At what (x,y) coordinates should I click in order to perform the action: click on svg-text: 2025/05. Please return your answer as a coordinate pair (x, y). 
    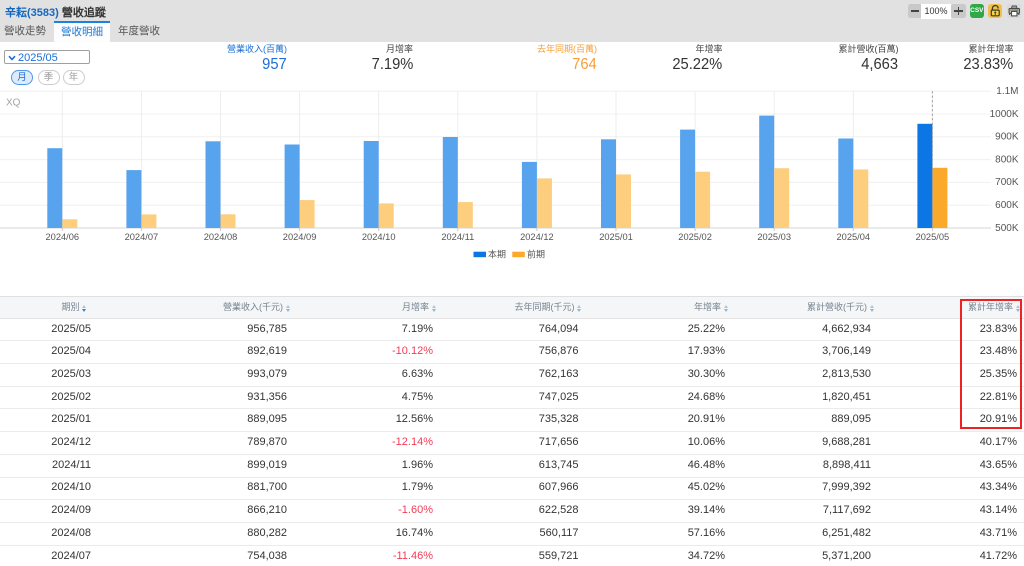
    Looking at the image, I should click on (933, 237).